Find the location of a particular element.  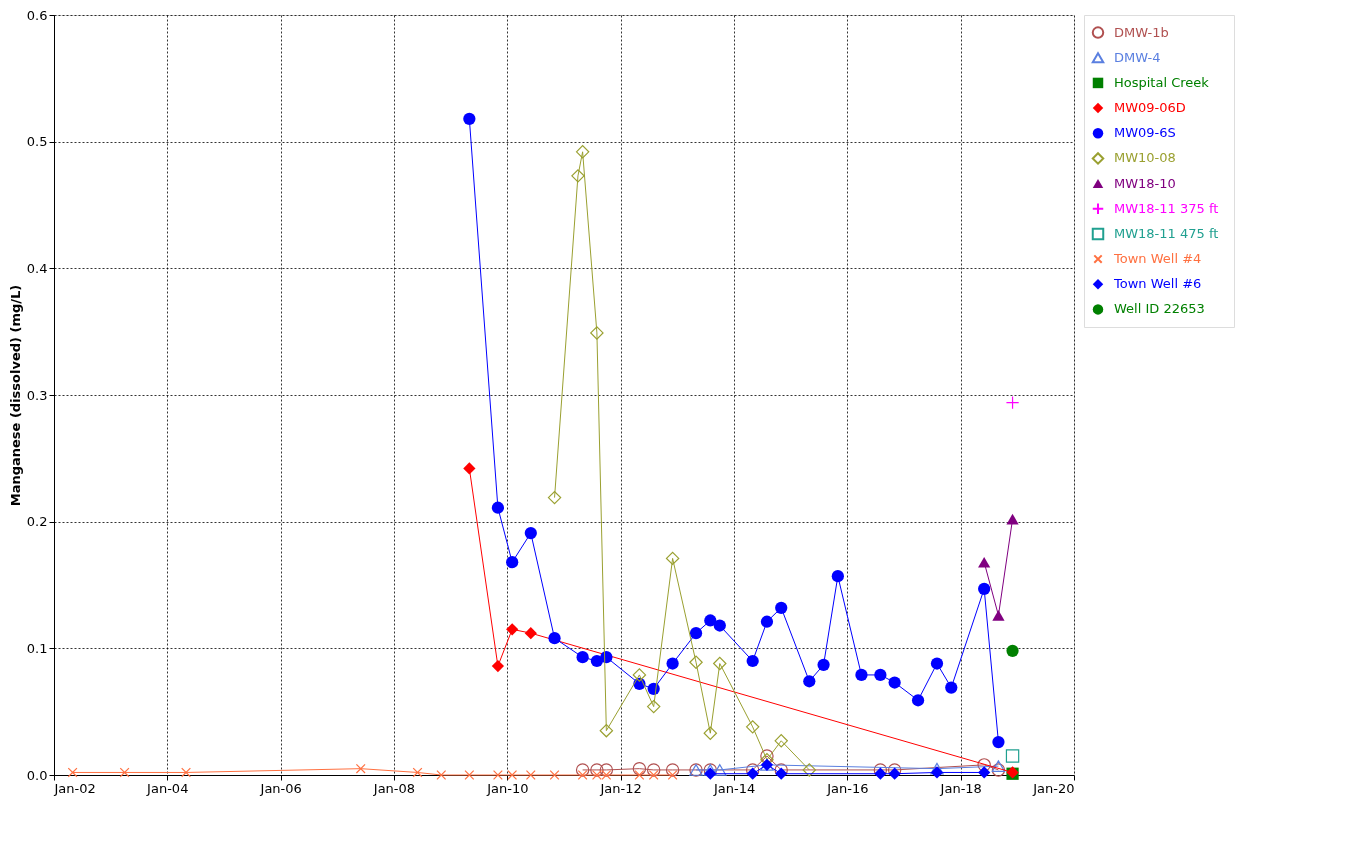

y-tick-label: 0.3 is located at coordinates (37, 395).